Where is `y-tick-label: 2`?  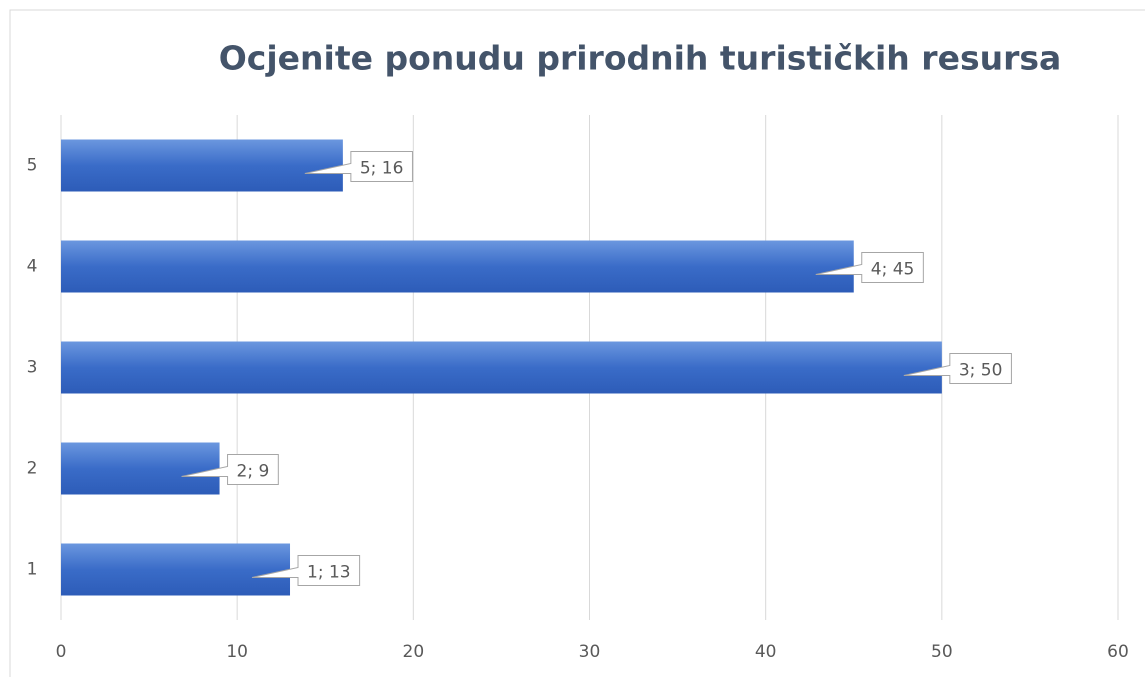 y-tick-label: 2 is located at coordinates (32, 469).